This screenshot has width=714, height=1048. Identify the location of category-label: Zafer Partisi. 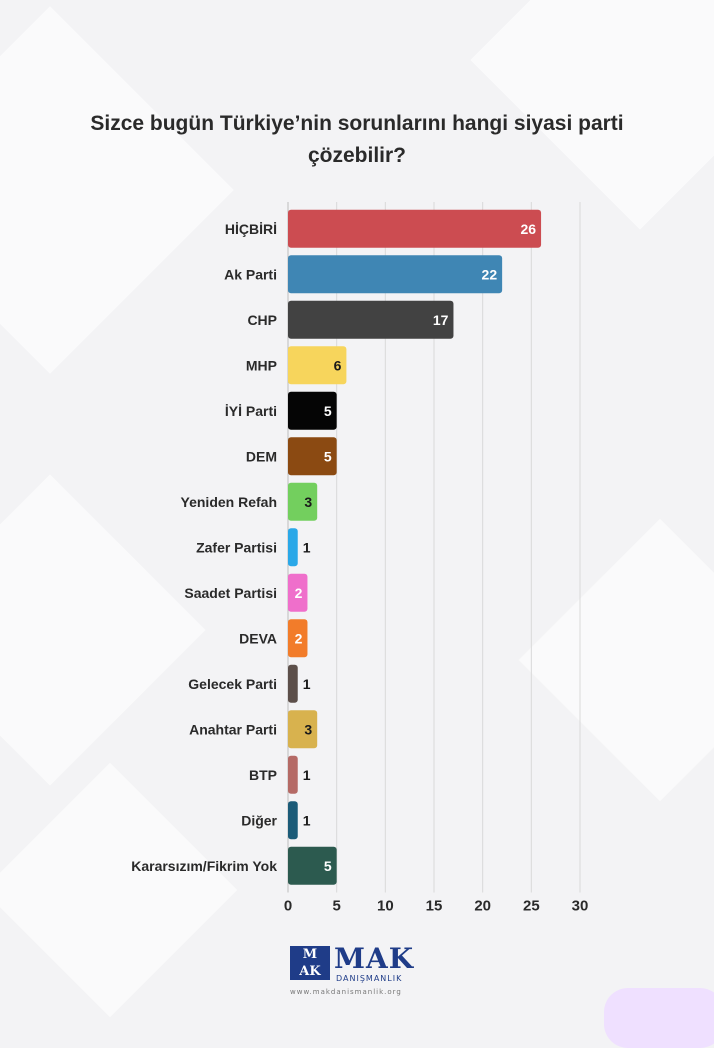
(236, 547).